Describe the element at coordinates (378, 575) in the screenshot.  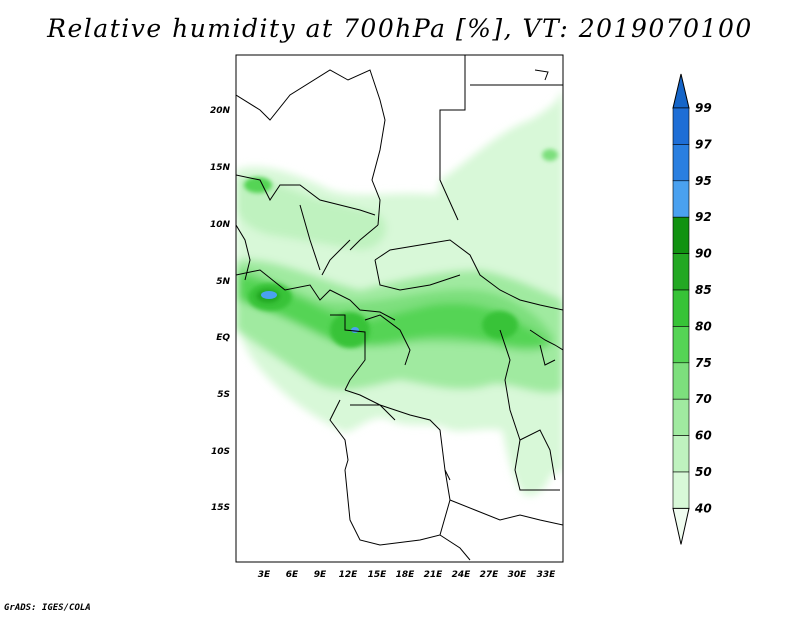
I see `lon-label: 15E` at that location.